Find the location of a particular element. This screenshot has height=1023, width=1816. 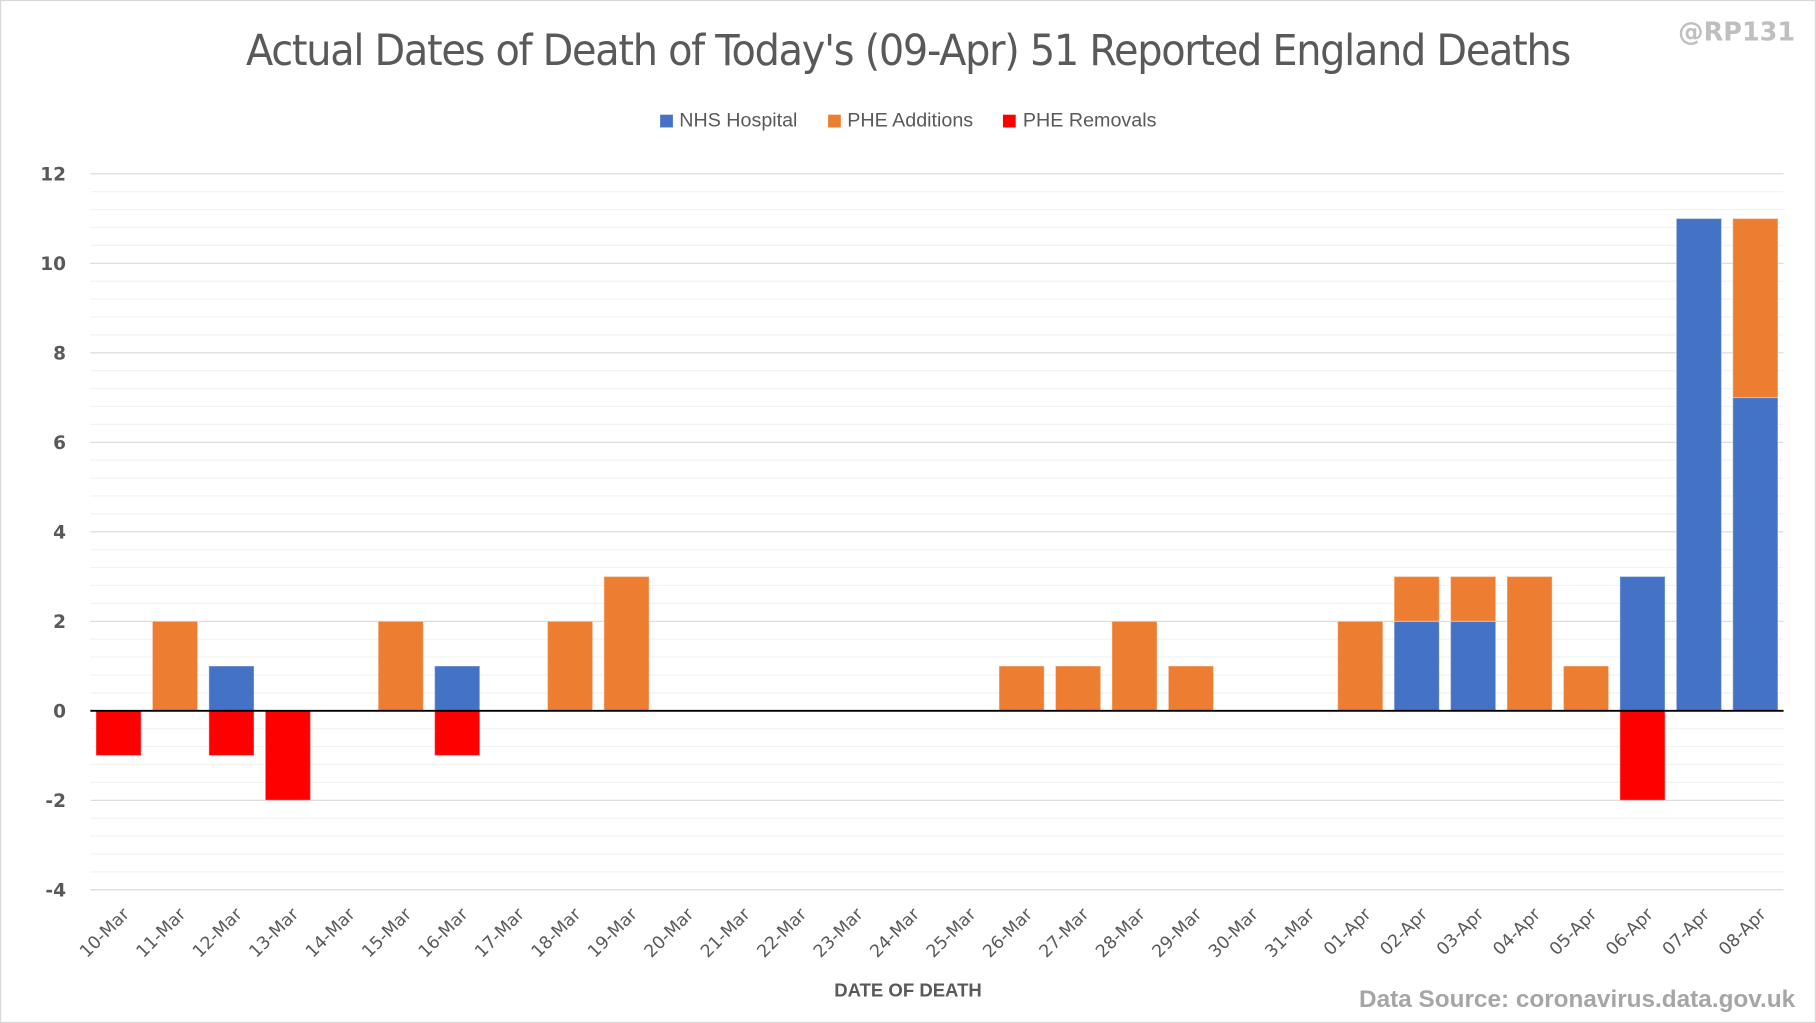

y-tick-label: 10 is located at coordinates (53, 264).